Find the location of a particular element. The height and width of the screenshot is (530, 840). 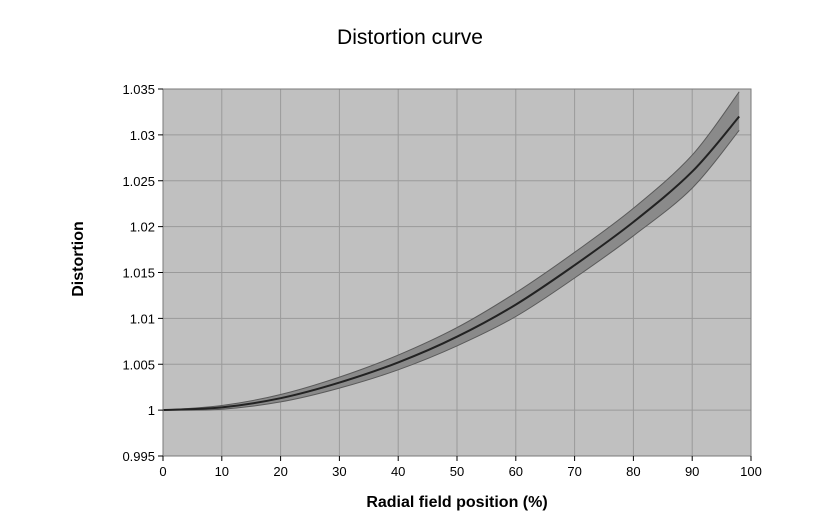

y-axis-ticks: 0.995 1 1.005 1.01 1.015 1.02 1.025 1.03 1.035 is located at coordinates (142, 273).